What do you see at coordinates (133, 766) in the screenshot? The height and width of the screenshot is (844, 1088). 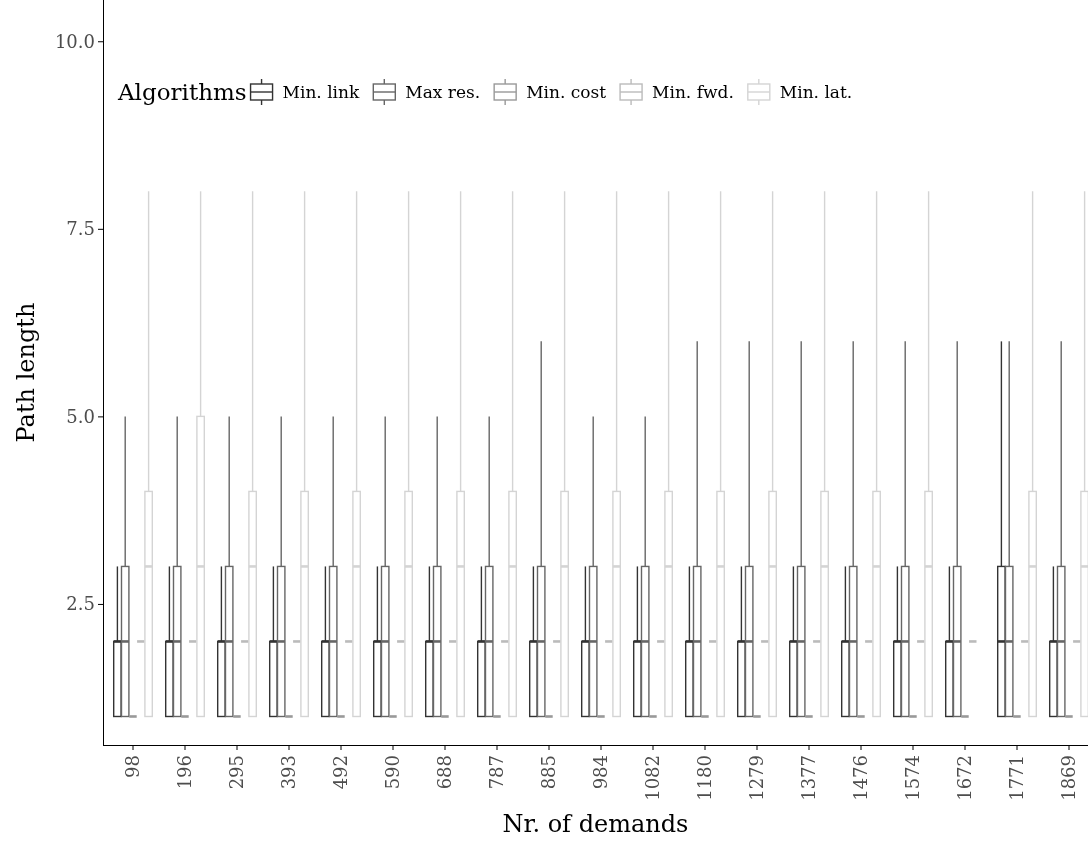 I see `x-tick-label: 98` at bounding box center [133, 766].